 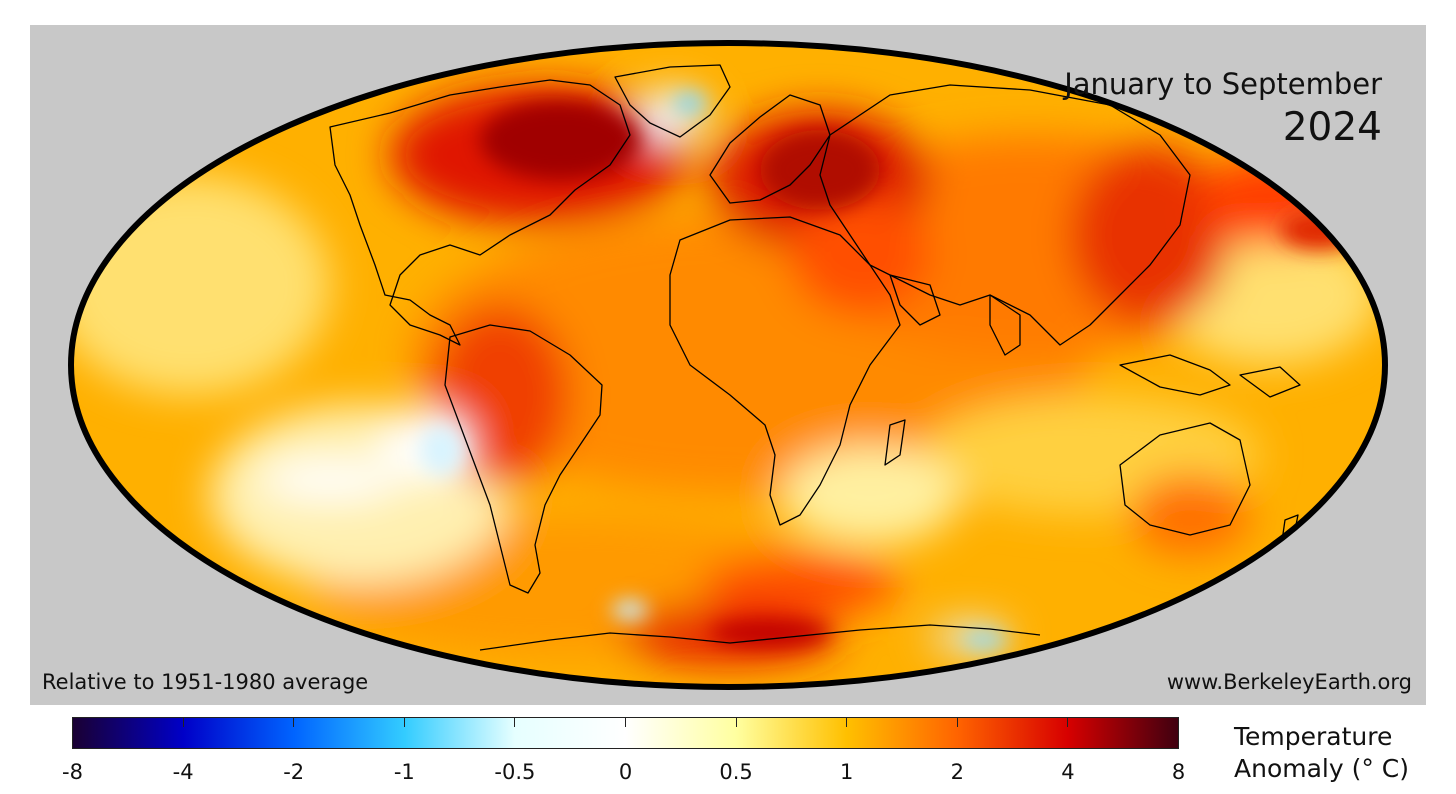 What do you see at coordinates (1178, 772) in the screenshot?
I see `colorbar-tick-label: 8` at bounding box center [1178, 772].